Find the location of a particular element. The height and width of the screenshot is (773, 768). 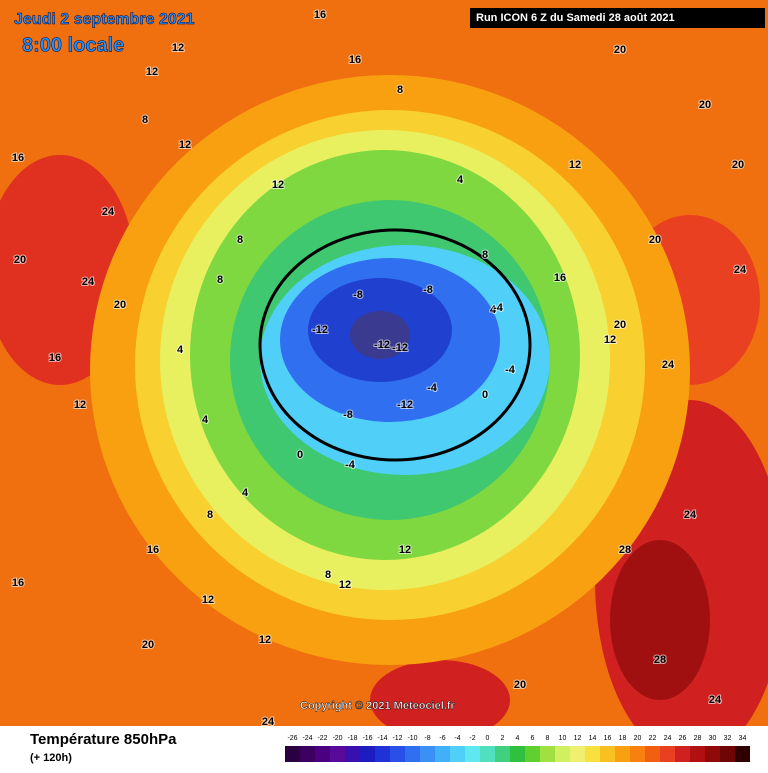

legend-label: 2 is located at coordinates (503, 738).